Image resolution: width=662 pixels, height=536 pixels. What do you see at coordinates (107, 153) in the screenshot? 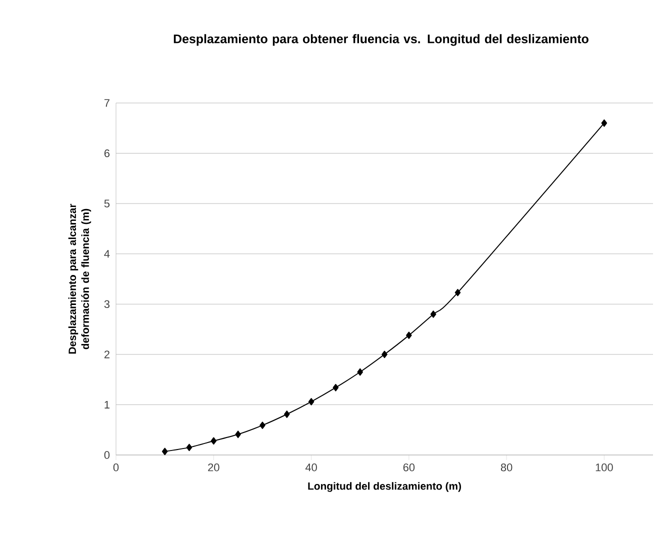
I see `y-tick-label: 6` at bounding box center [107, 153].